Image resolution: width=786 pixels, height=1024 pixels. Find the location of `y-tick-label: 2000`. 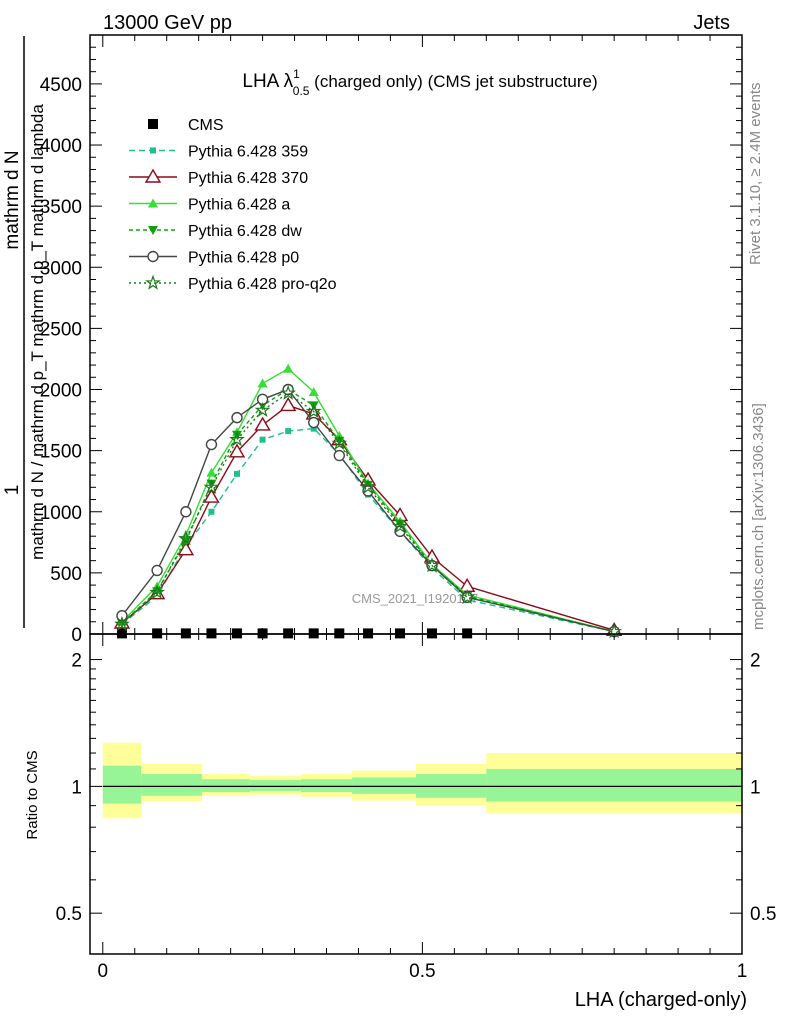

y-tick-label: 2000 is located at coordinates (61, 391).